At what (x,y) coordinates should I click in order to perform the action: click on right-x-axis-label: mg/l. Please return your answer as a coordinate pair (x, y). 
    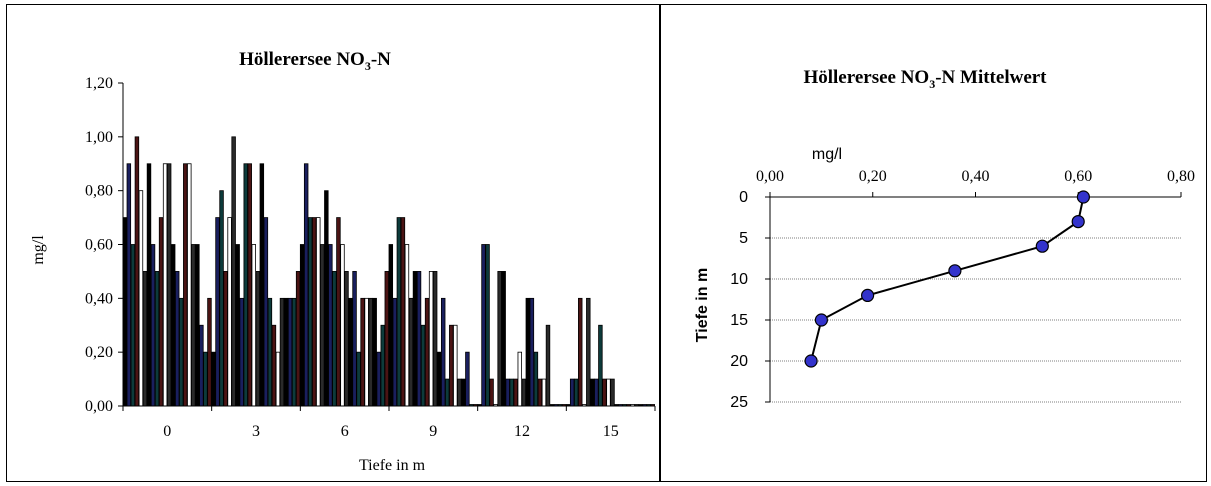
    Looking at the image, I should click on (827, 154).